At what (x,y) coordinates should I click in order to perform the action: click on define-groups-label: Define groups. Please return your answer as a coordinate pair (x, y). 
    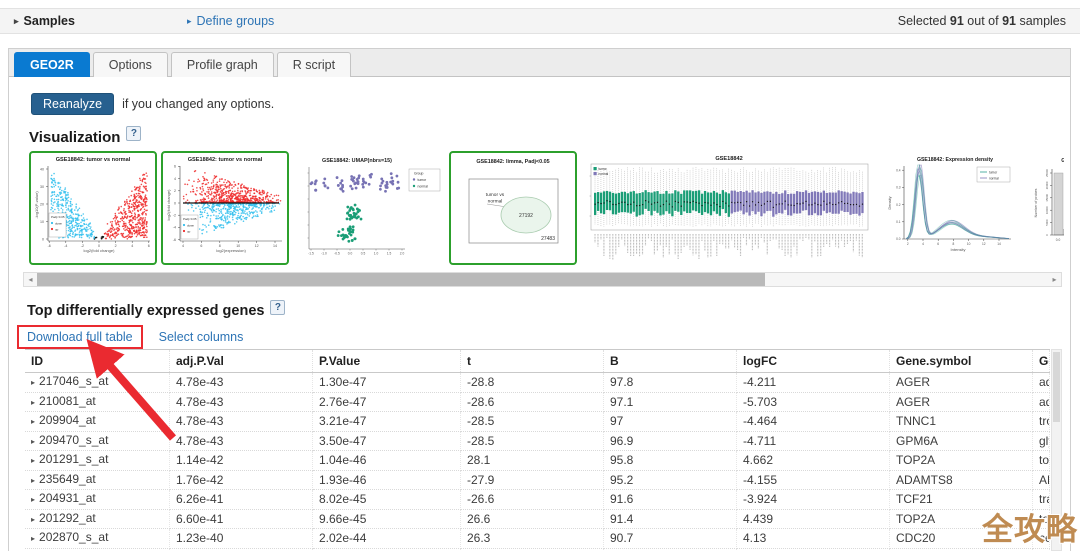
    Looking at the image, I should click on (235, 21).